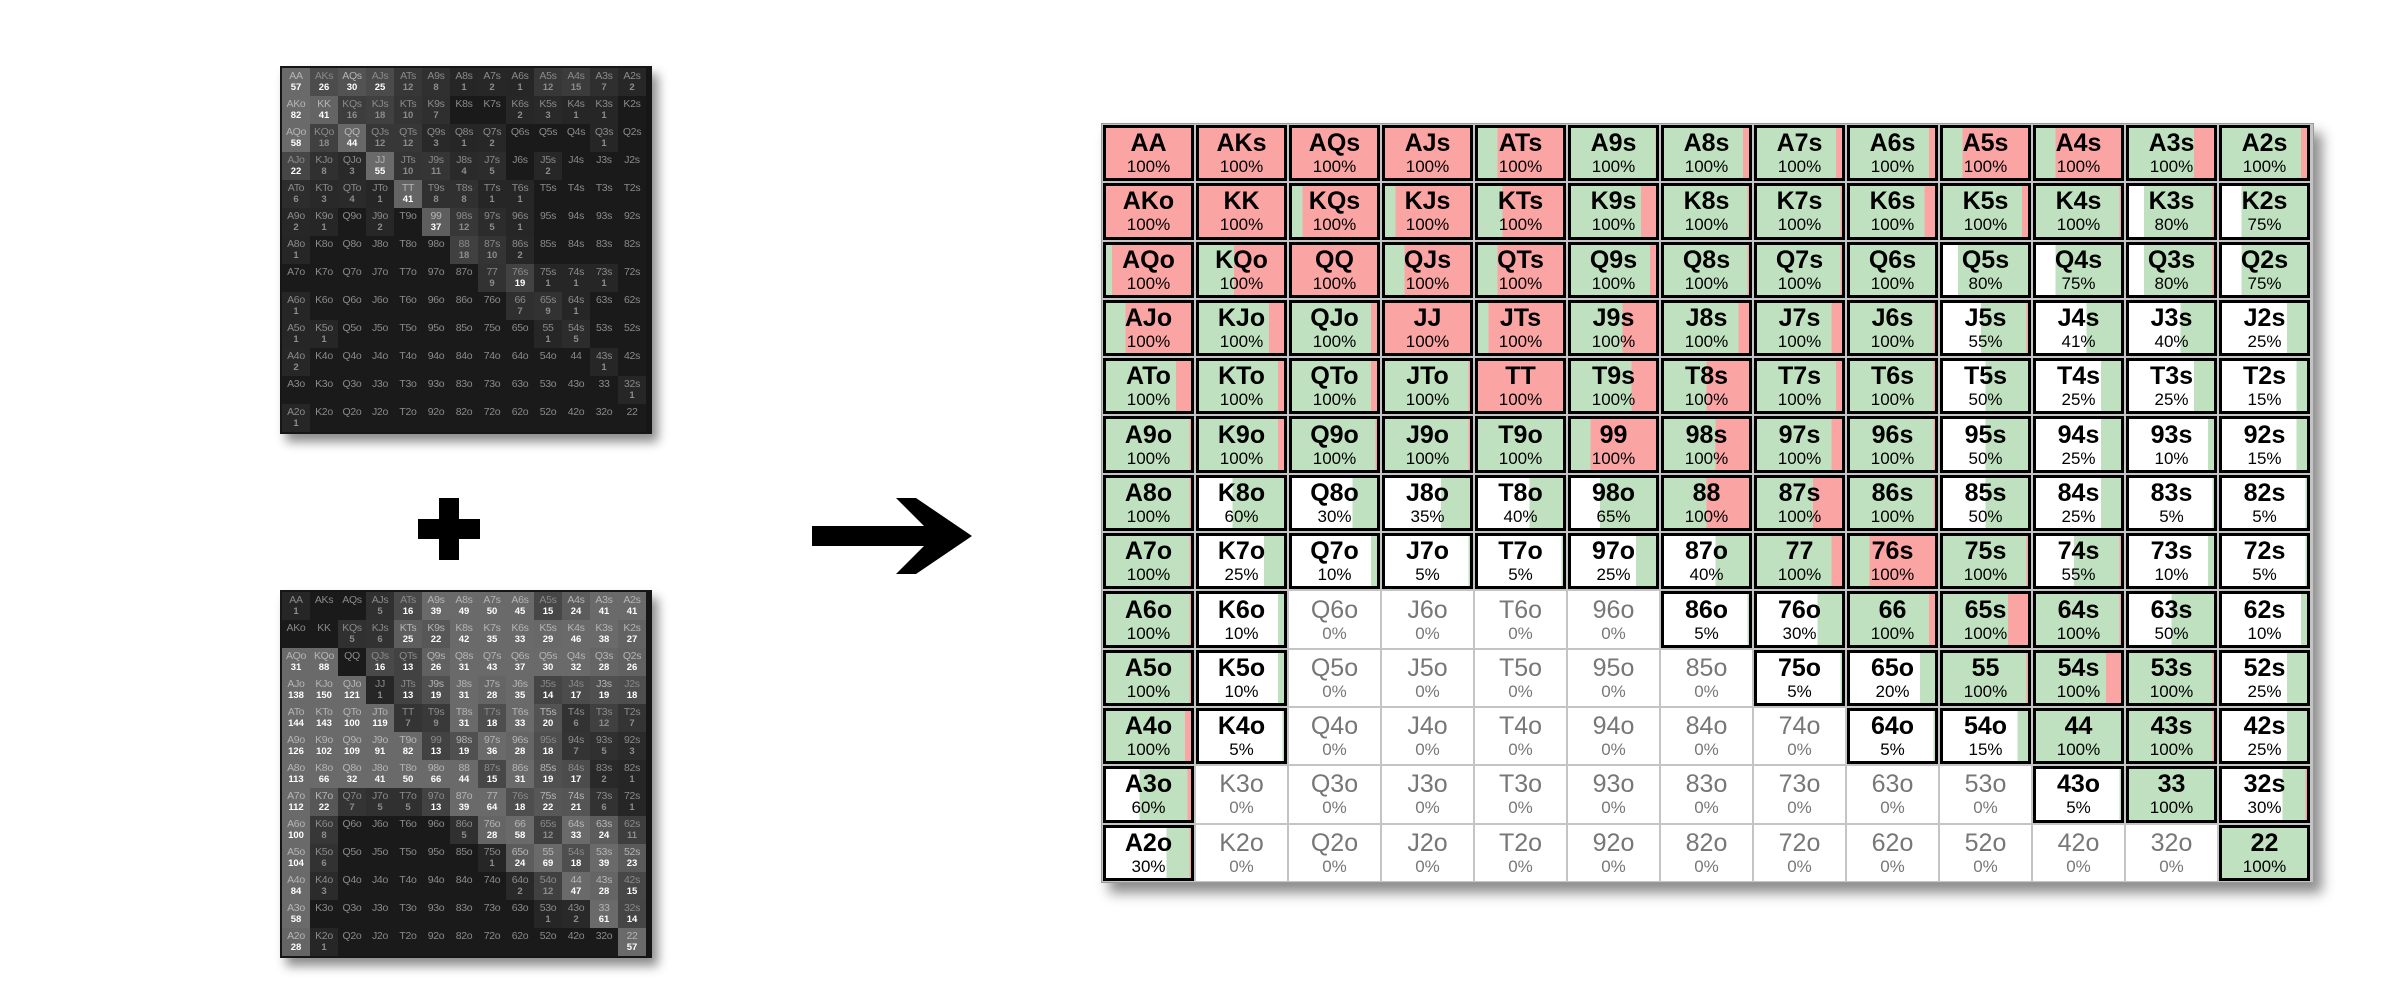 The height and width of the screenshot is (1000, 2400). Describe the element at coordinates (2171, 503) in the screenshot. I see `range-cell: 83s 5%` at that location.